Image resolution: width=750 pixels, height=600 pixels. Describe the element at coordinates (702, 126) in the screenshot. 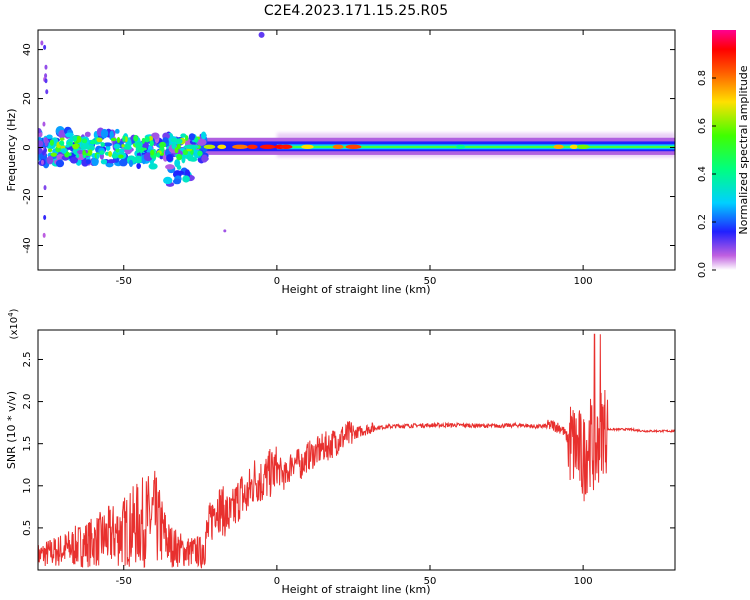

I see `colorbar-tick-label: 0.6` at that location.